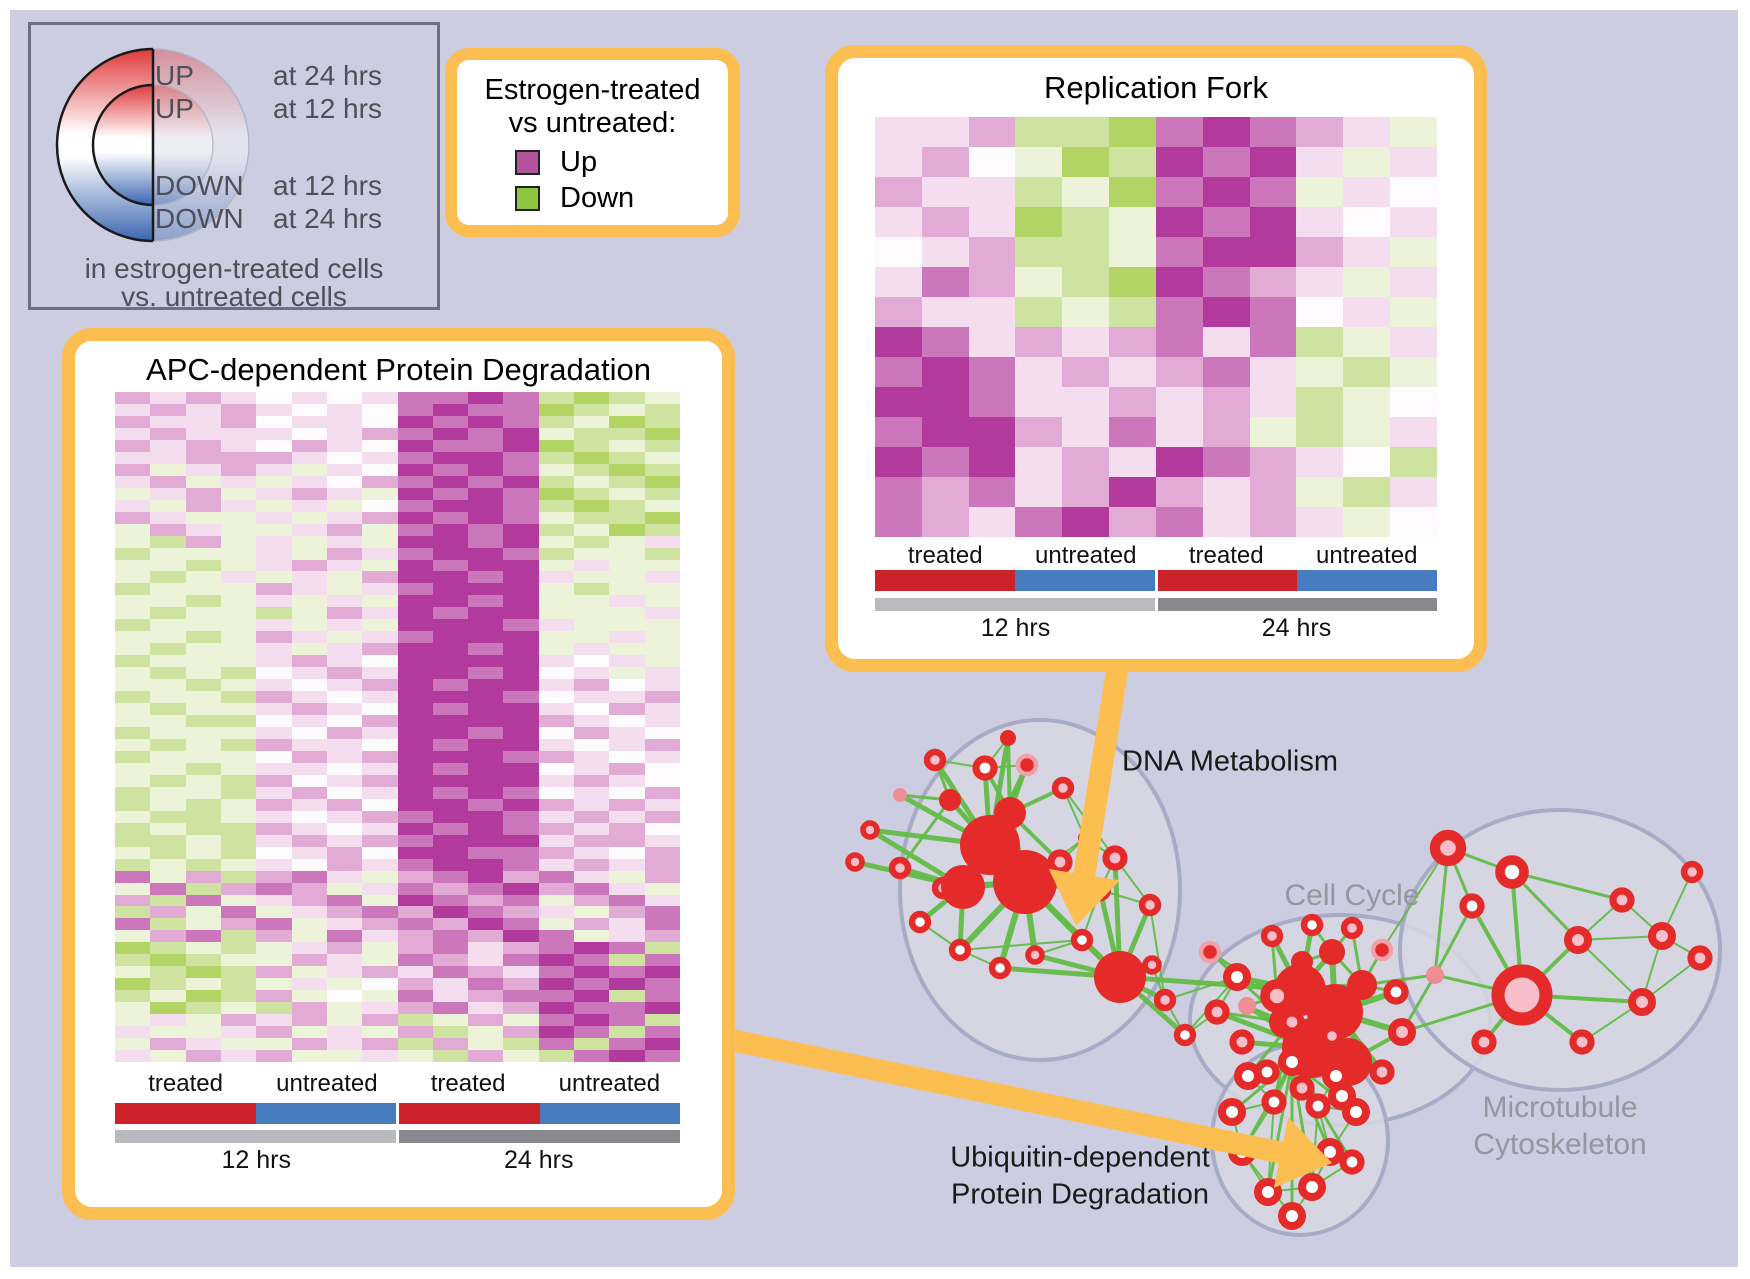 The image size is (1750, 1279). Describe the element at coordinates (1230, 761) in the screenshot. I see `label-dna-metabolism: DNA Metabolism` at that location.